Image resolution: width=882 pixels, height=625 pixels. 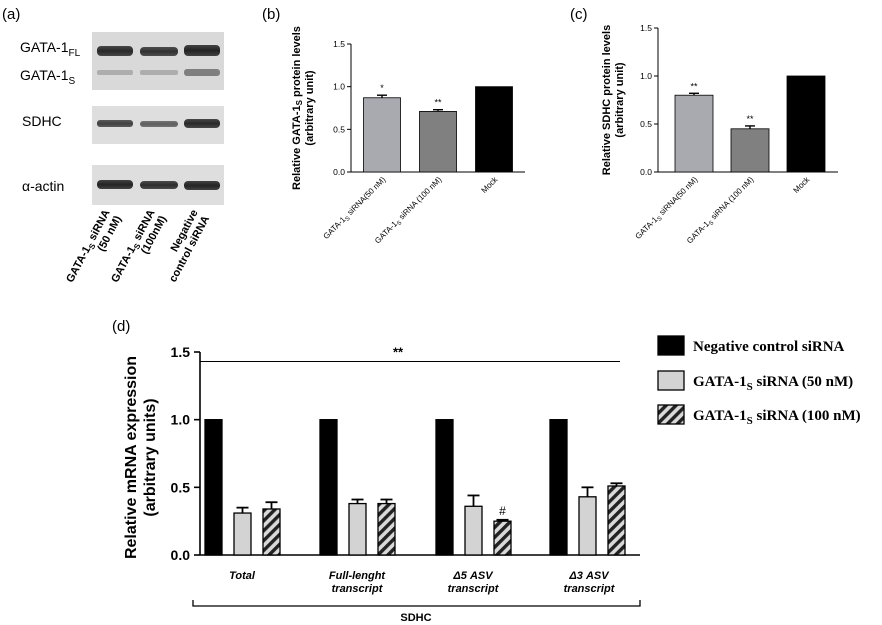 What do you see at coordinates (115, 184) in the screenshot?
I see `band-actin-lane1` at bounding box center [115, 184].